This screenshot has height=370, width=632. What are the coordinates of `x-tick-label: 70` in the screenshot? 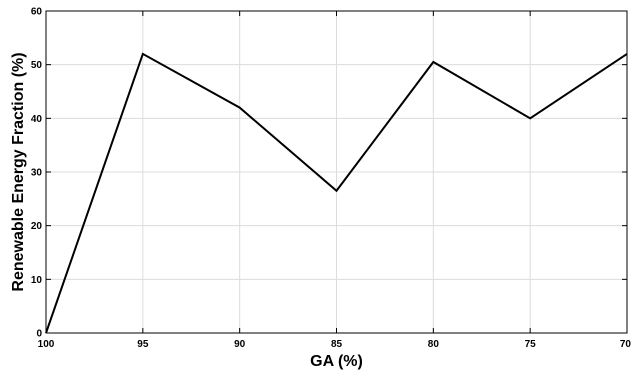 It's located at (626, 344).